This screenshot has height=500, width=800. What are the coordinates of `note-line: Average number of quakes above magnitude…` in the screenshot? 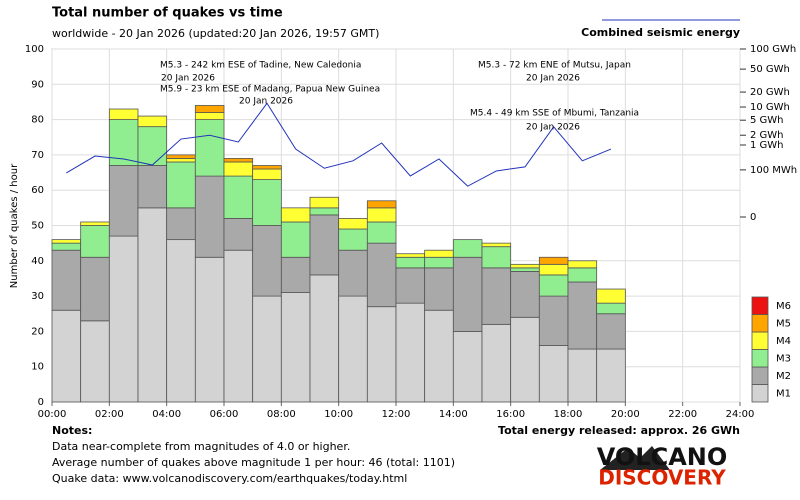 It's located at (253, 462).